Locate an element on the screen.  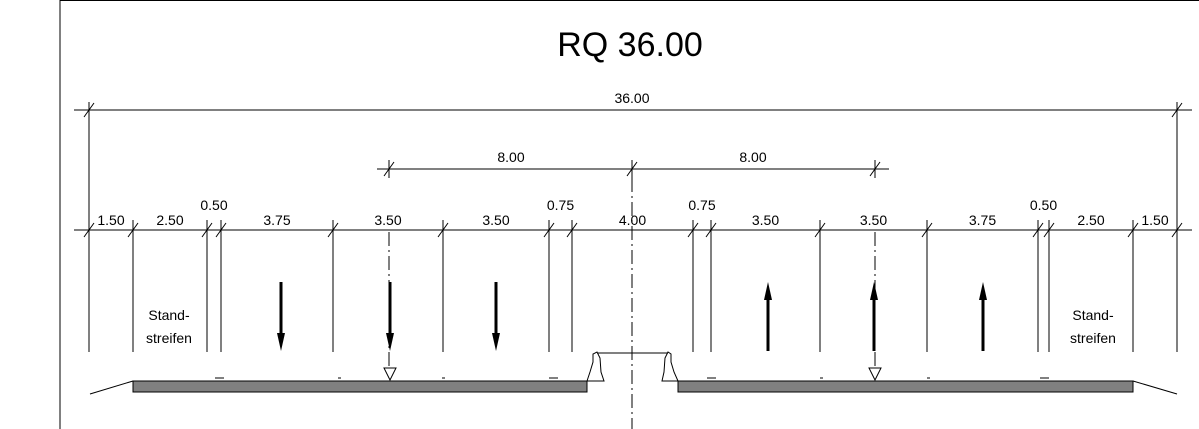
lane-axis-marker-right is located at coordinates (875, 374).